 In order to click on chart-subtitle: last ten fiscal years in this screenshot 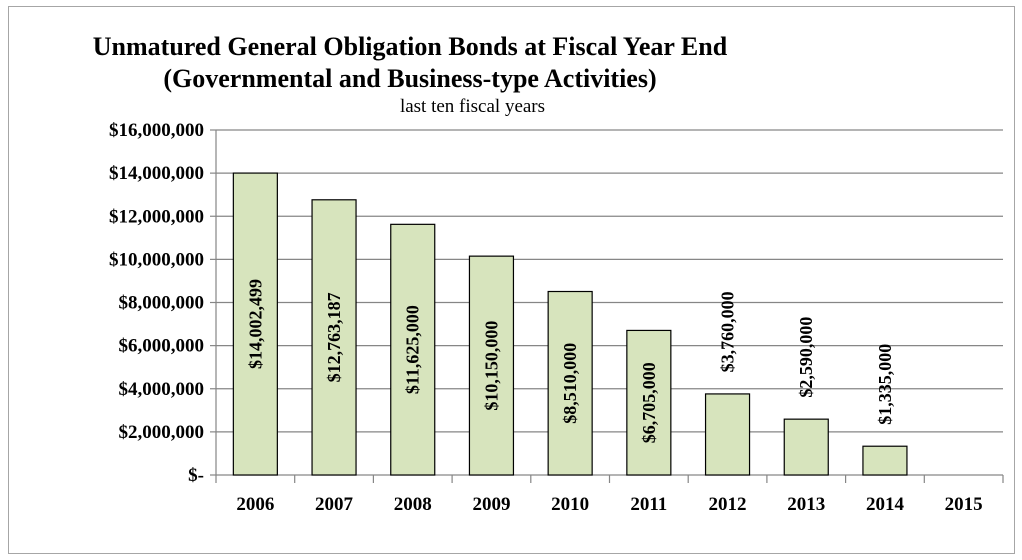, I will do `click(472, 106)`.